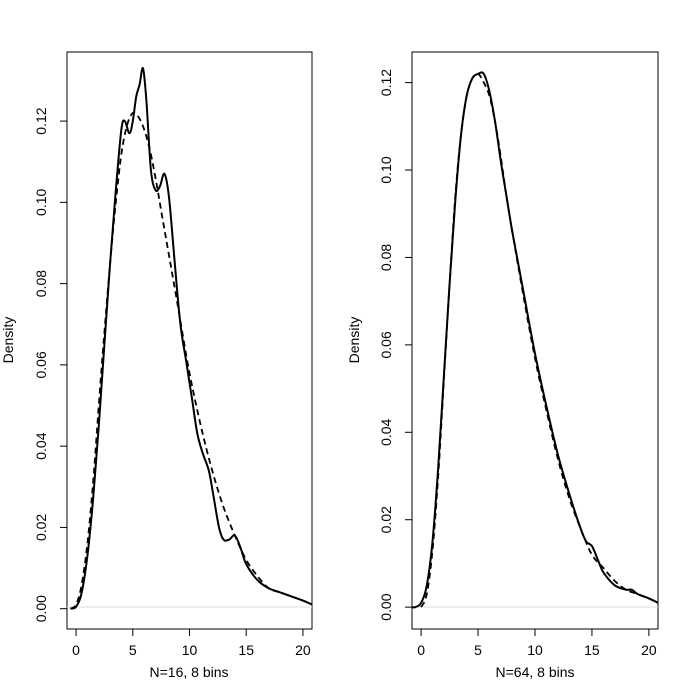  Describe the element at coordinates (189, 672) in the screenshot. I see `x-axis-label: N=16, 8 bins` at that location.